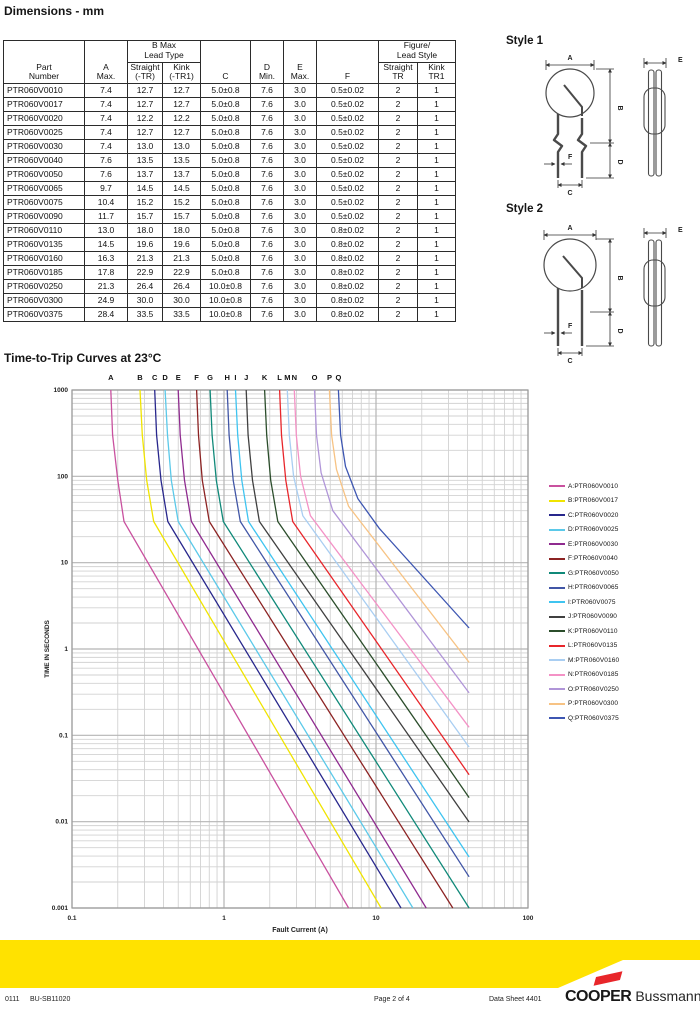  I want to click on table-cell: 13.7, so click(145, 175).